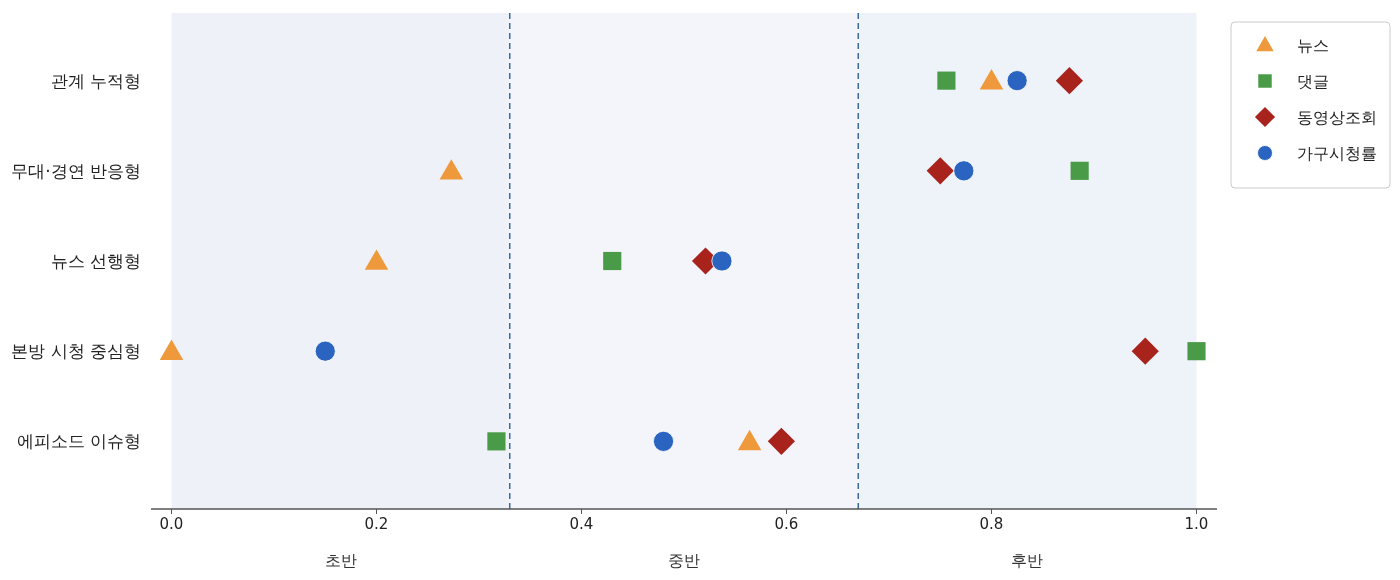  Describe the element at coordinates (171, 524) in the screenshot. I see `x-tick-label: 0.0` at that location.